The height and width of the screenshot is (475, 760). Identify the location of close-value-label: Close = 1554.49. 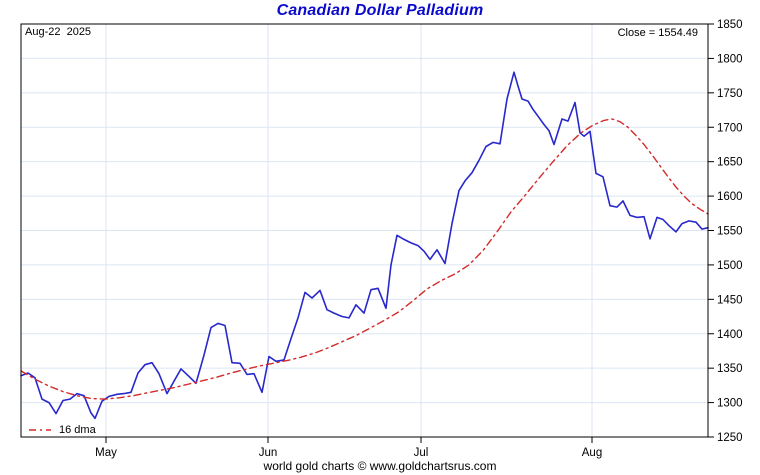
(657, 33).